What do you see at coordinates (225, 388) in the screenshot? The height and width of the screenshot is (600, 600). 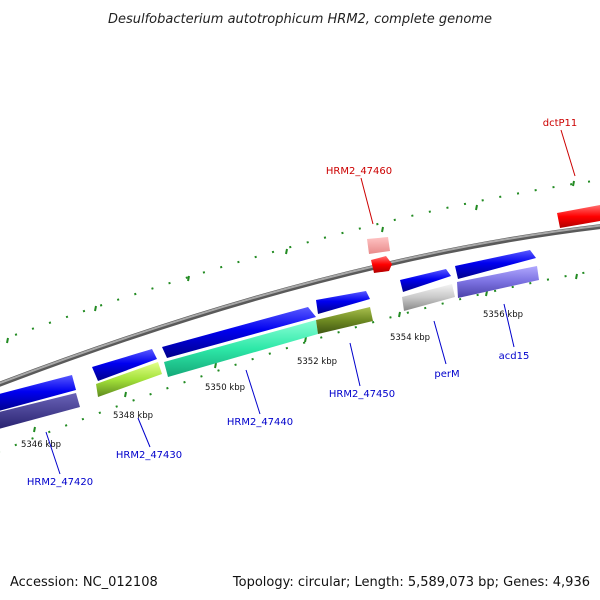 I see `tick-label: 5350 kbp` at bounding box center [225, 388].